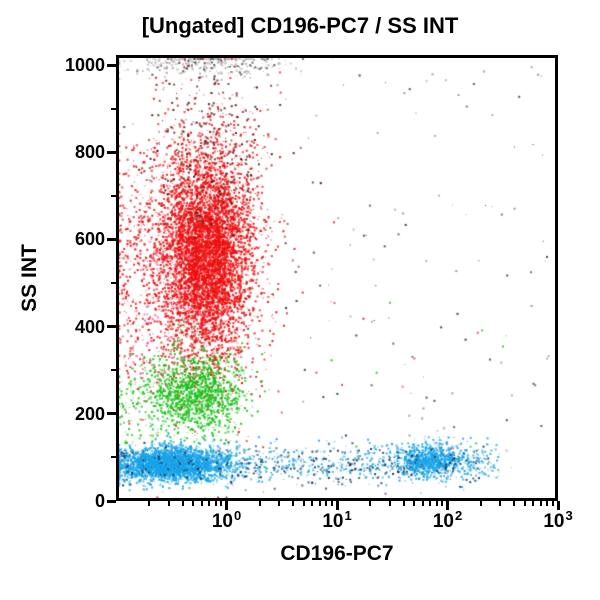  I want to click on x-tick-exponent: 1, so click(348, 515).